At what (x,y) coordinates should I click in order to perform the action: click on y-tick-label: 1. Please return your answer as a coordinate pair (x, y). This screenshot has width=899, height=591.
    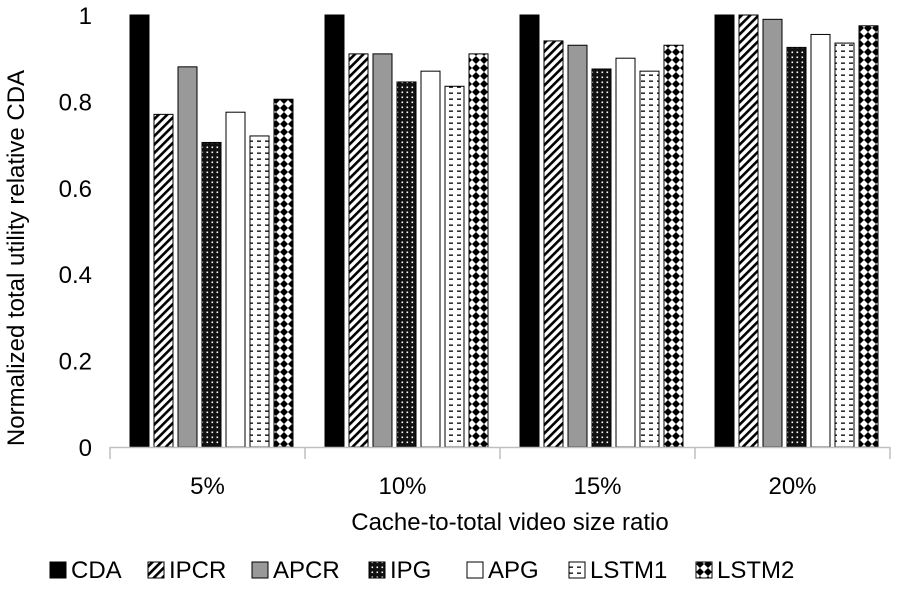
    Looking at the image, I should click on (85, 16).